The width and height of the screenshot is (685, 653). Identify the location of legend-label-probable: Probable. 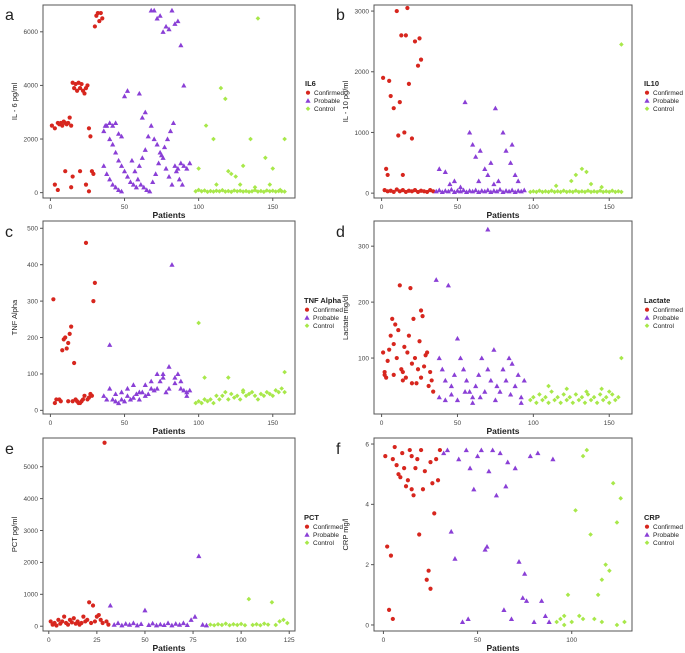
(666, 318).